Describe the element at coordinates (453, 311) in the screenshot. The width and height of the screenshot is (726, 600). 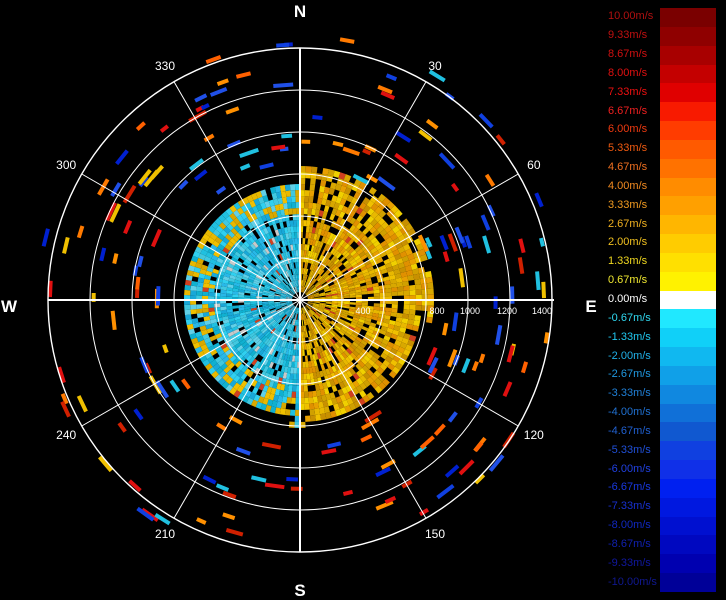
I see `range-labels: 400 800 1000 1200 1400` at that location.